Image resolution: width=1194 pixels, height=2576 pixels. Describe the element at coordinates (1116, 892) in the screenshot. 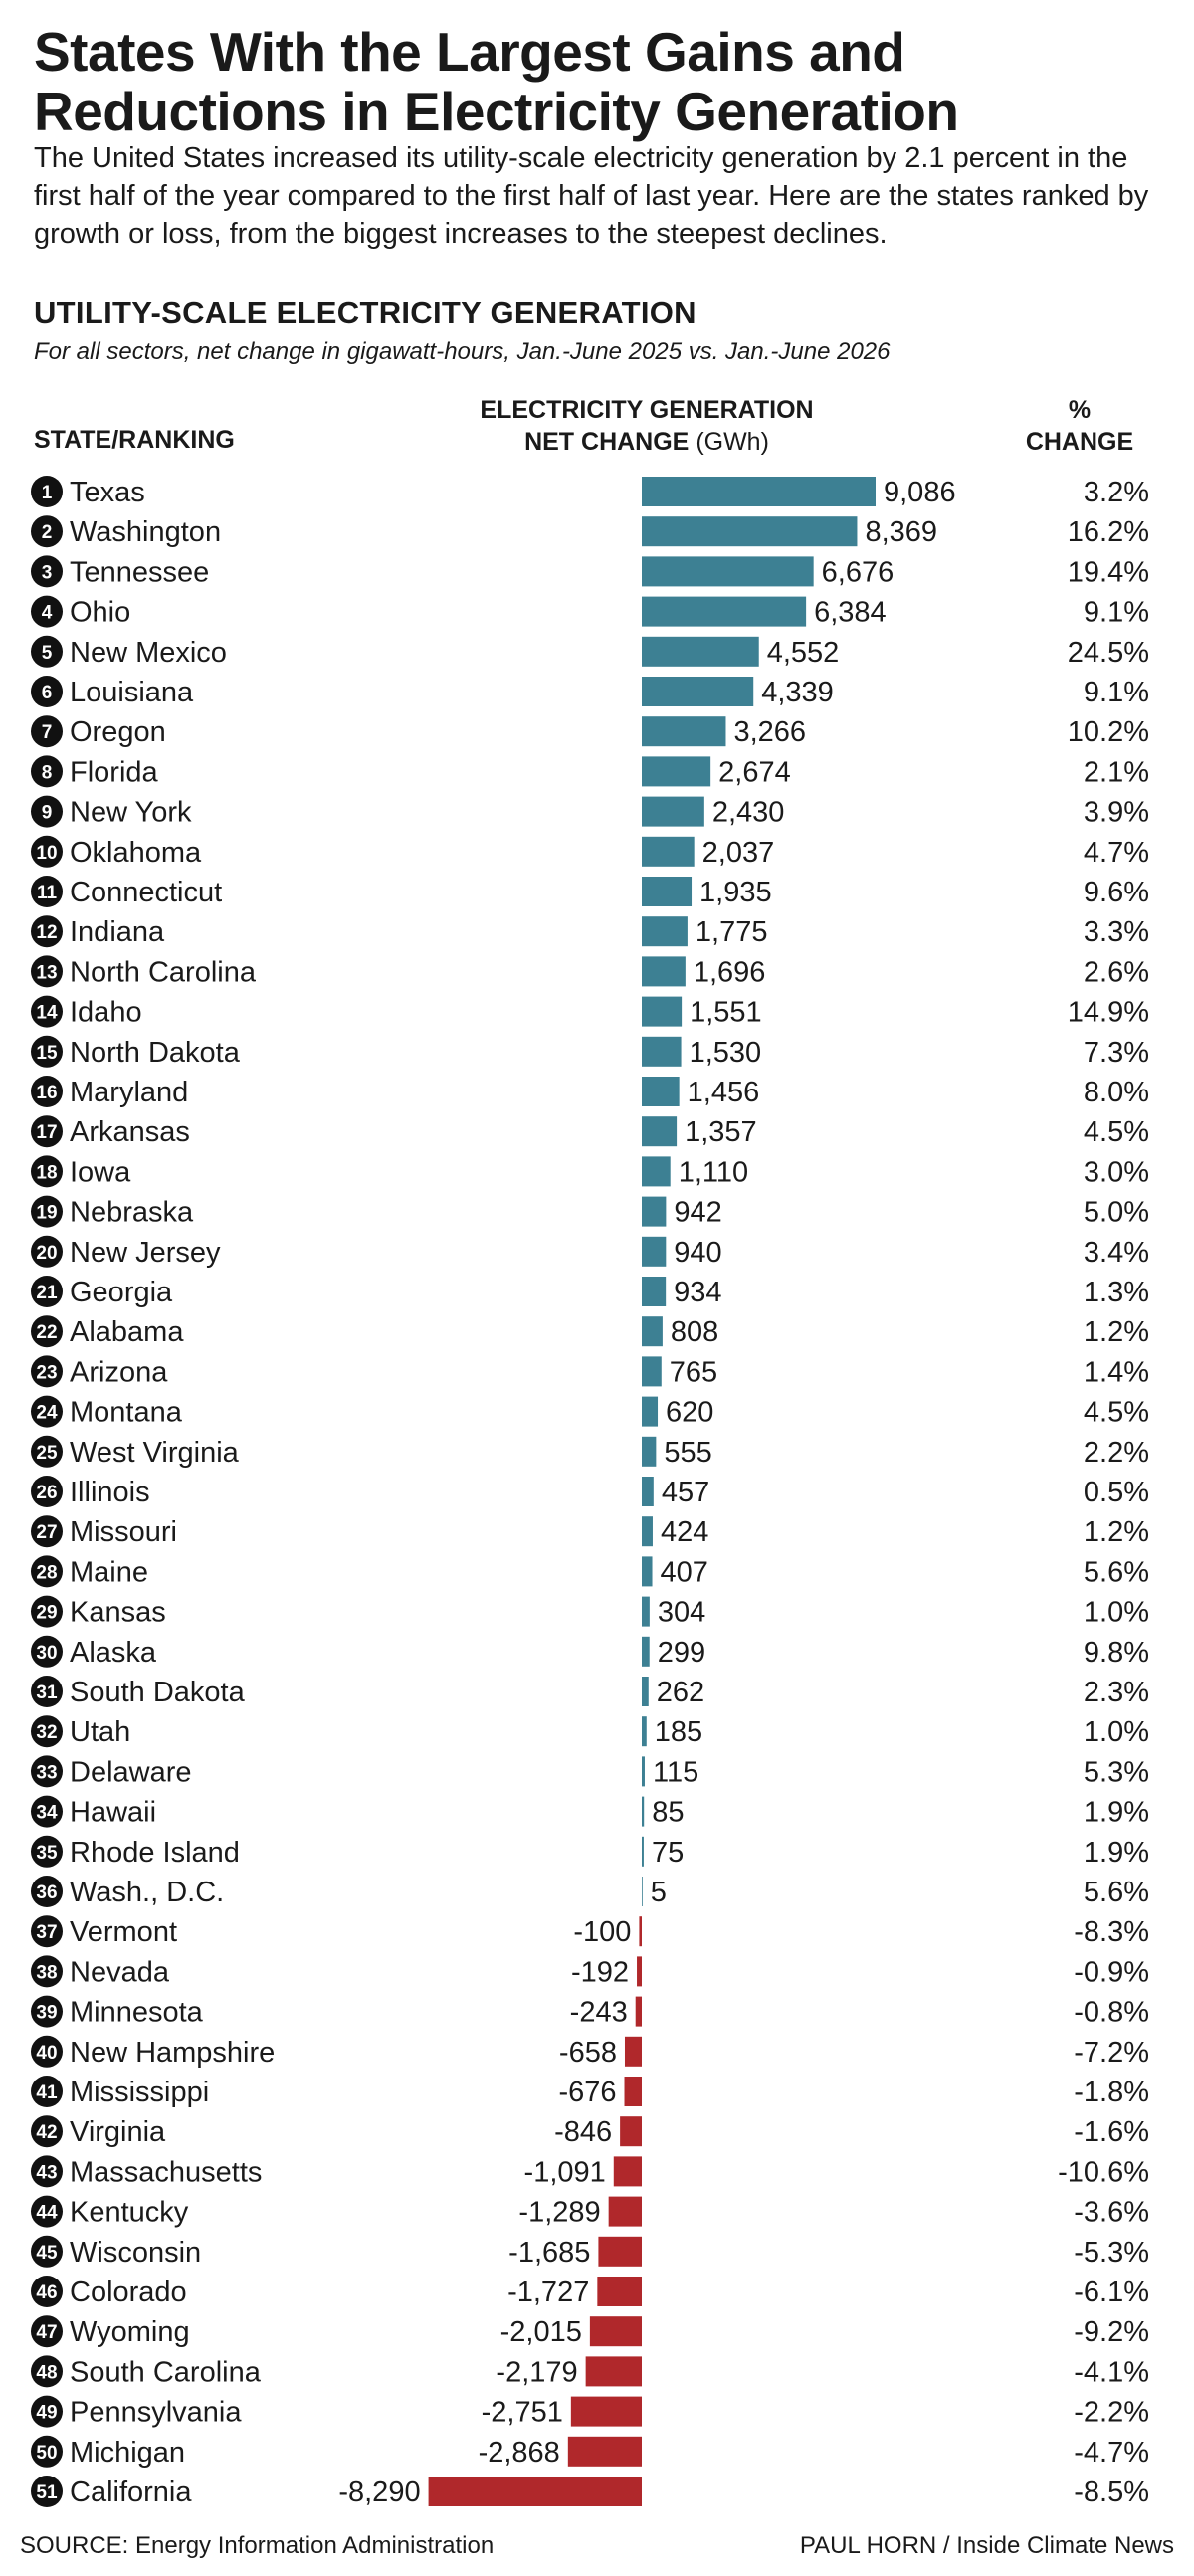

I see `pct-change-label: 9.6%` at that location.